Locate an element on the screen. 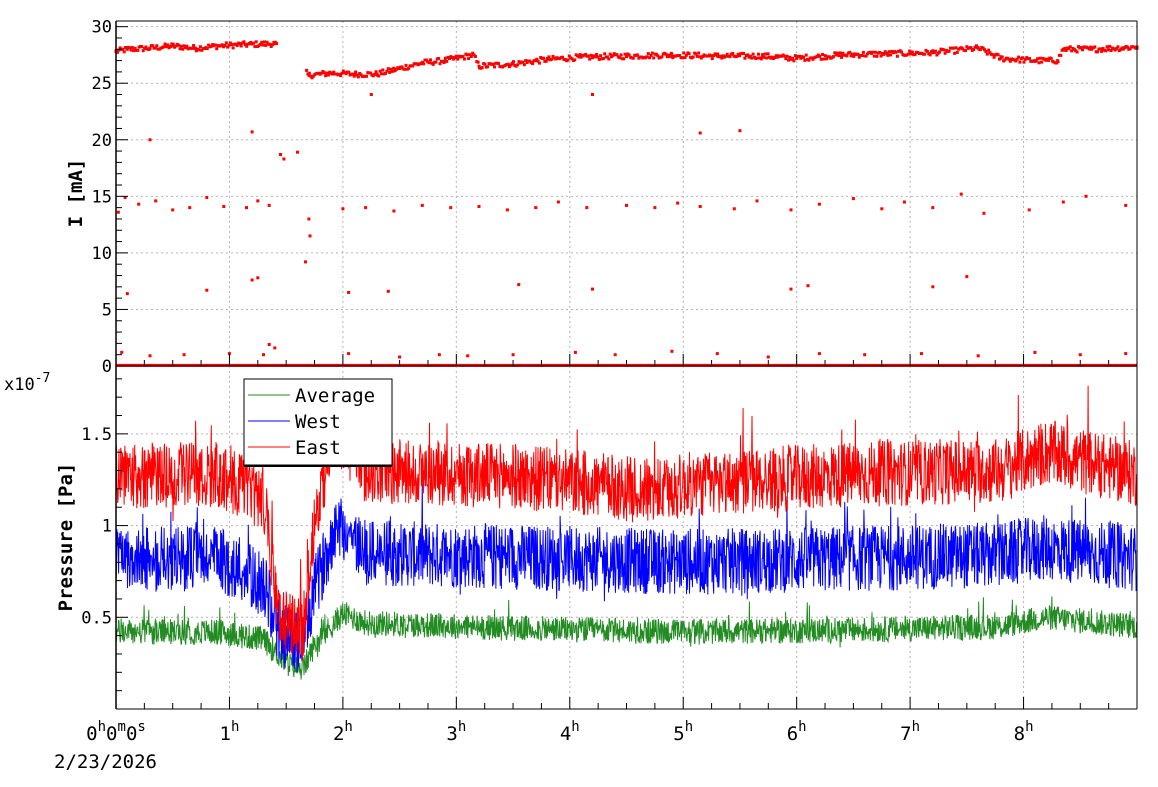 This screenshot has height=787, width=1158. pressure-y-tick-label: 0.5 is located at coordinates (96, 618).